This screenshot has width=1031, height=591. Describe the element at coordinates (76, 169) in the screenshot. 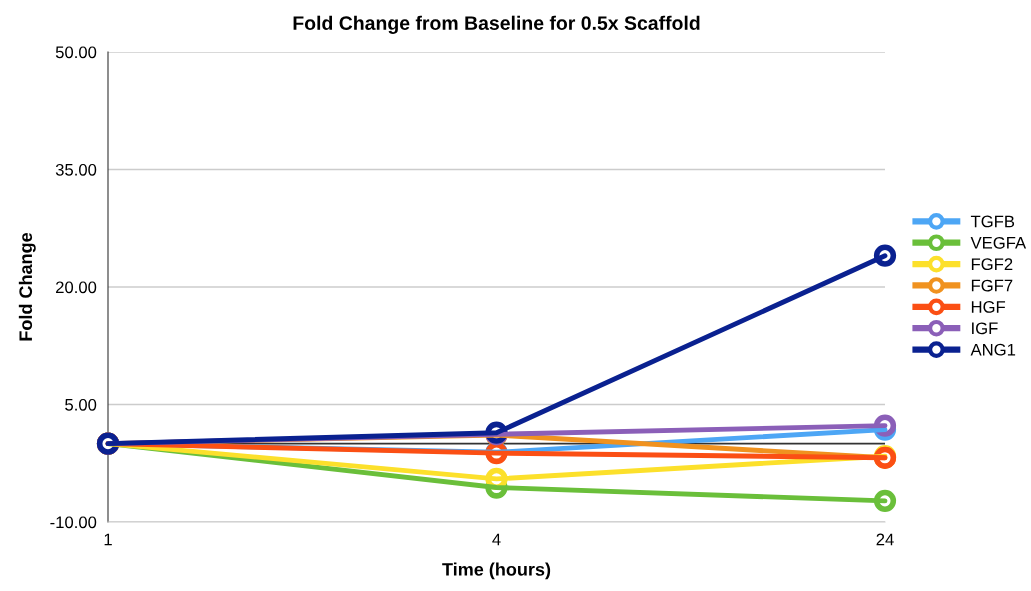

I see `y-tick-label: 35.00` at that location.